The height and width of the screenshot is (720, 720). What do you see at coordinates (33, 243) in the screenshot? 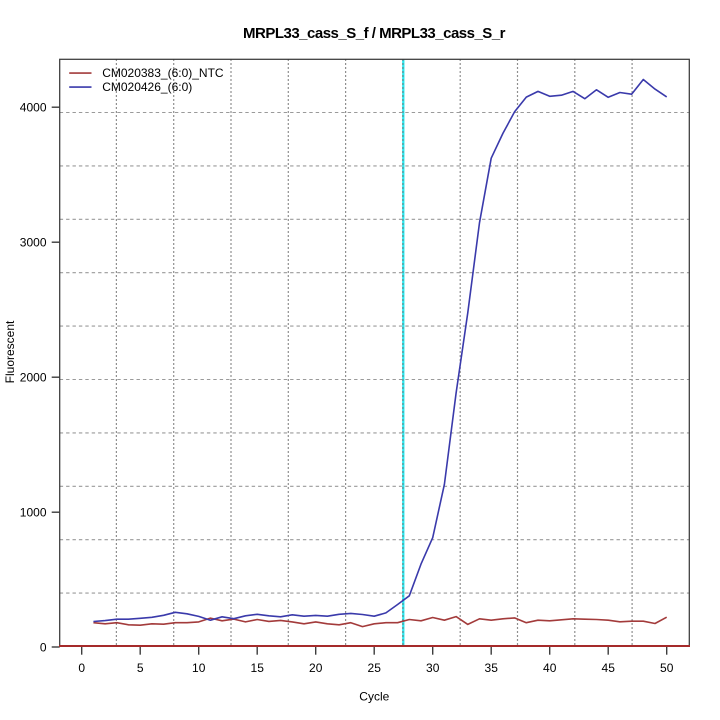
I see `svg-text: 3000` at bounding box center [33, 243].